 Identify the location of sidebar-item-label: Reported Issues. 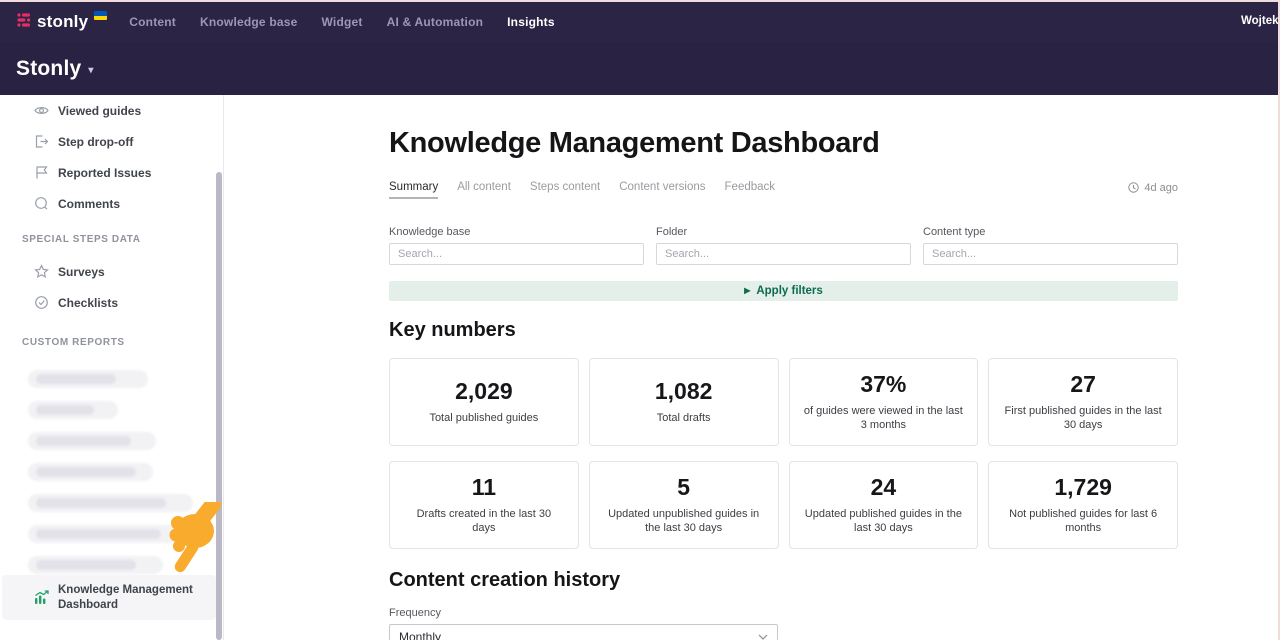
(105, 172).